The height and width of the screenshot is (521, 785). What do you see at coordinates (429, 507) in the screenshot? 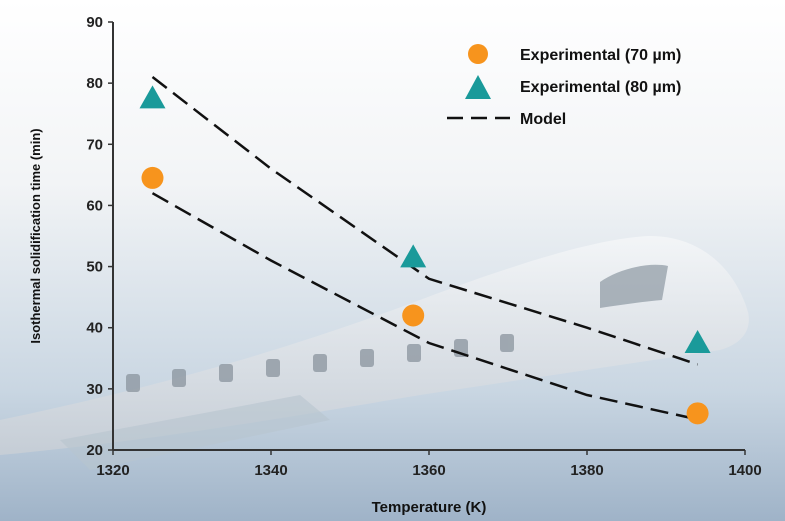
I see `x-axis-title: Temperature (K)` at bounding box center [429, 507].